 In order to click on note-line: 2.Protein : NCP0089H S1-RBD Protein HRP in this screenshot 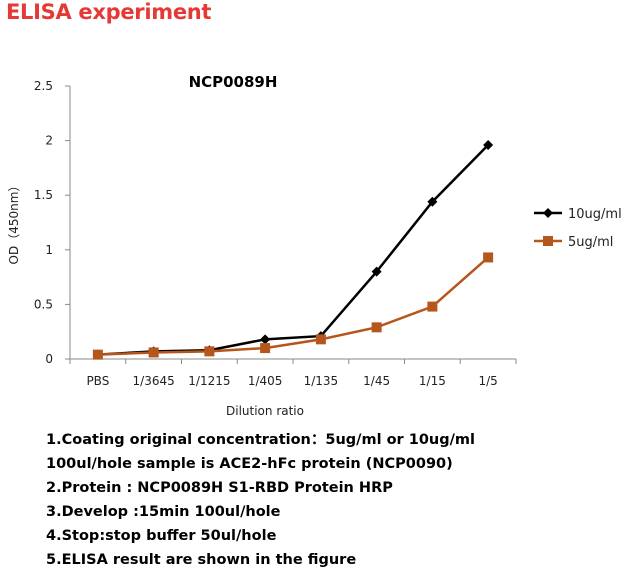, I will do `click(219, 488)`.